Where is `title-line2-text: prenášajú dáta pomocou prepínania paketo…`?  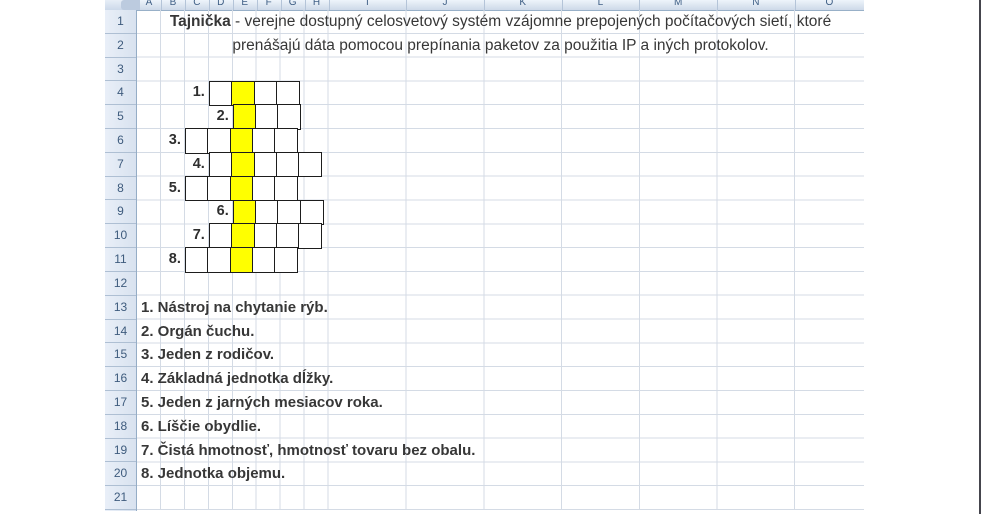 title-line2-text: prenášajú dáta pomocou prepínania paketo… is located at coordinates (500, 45).